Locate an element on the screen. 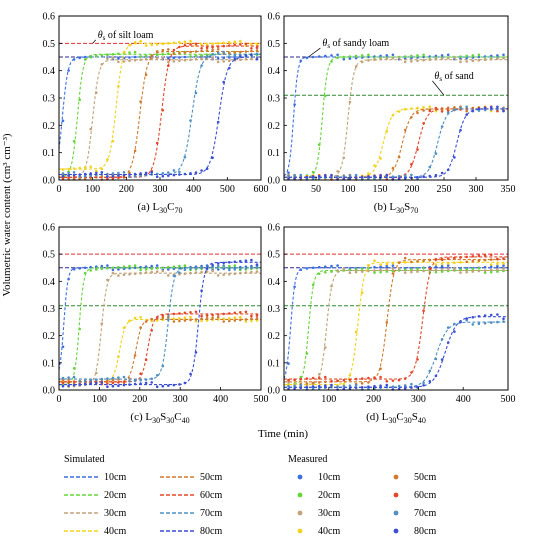  simulated-curve-20cm is located at coordinates (396, 327).